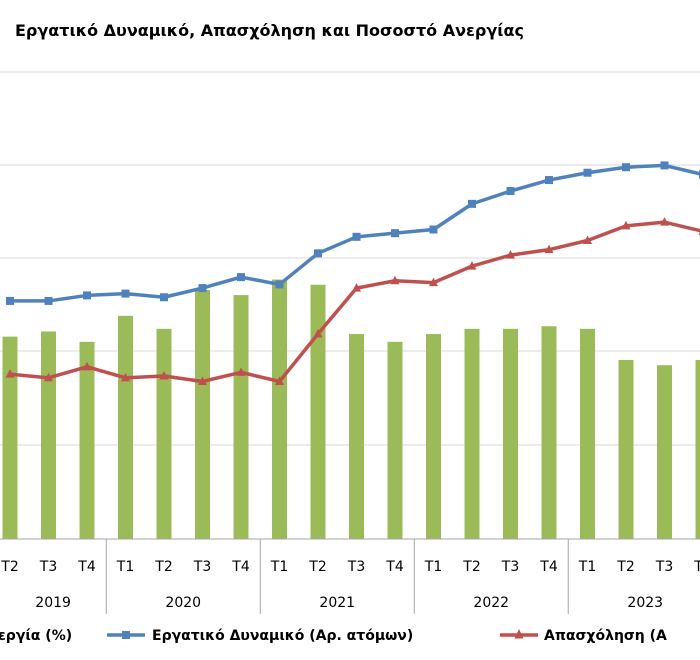 This screenshot has width=700, height=660. What do you see at coordinates (519, 634) in the screenshot?
I see `legend-marker-employment` at bounding box center [519, 634].